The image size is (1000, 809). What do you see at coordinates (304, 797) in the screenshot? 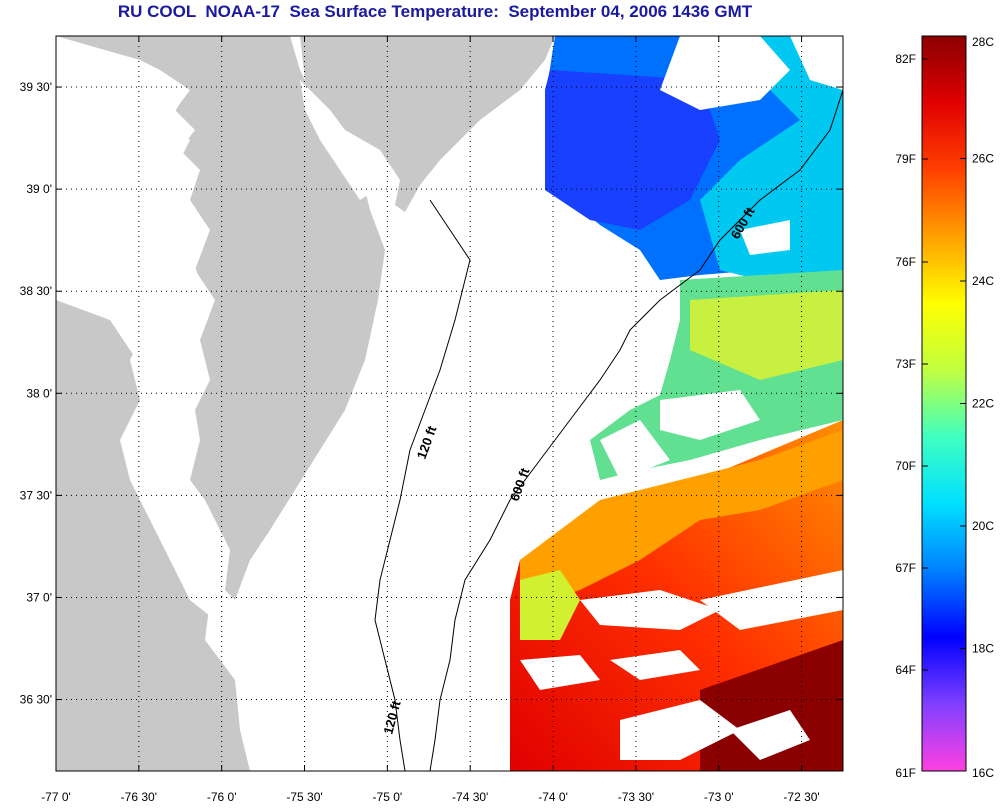
I see `longitude-tick-label: -75 30'` at bounding box center [304, 797].